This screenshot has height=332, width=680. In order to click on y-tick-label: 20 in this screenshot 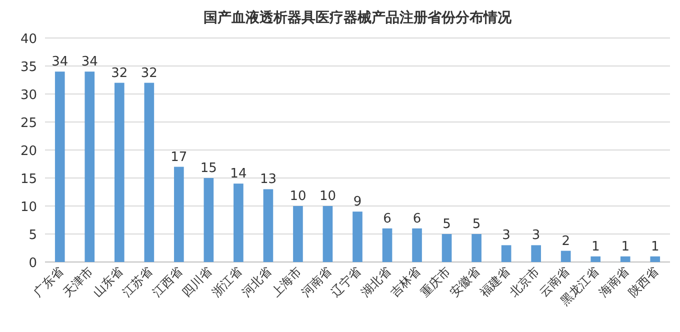, I will do `click(28, 151)`.